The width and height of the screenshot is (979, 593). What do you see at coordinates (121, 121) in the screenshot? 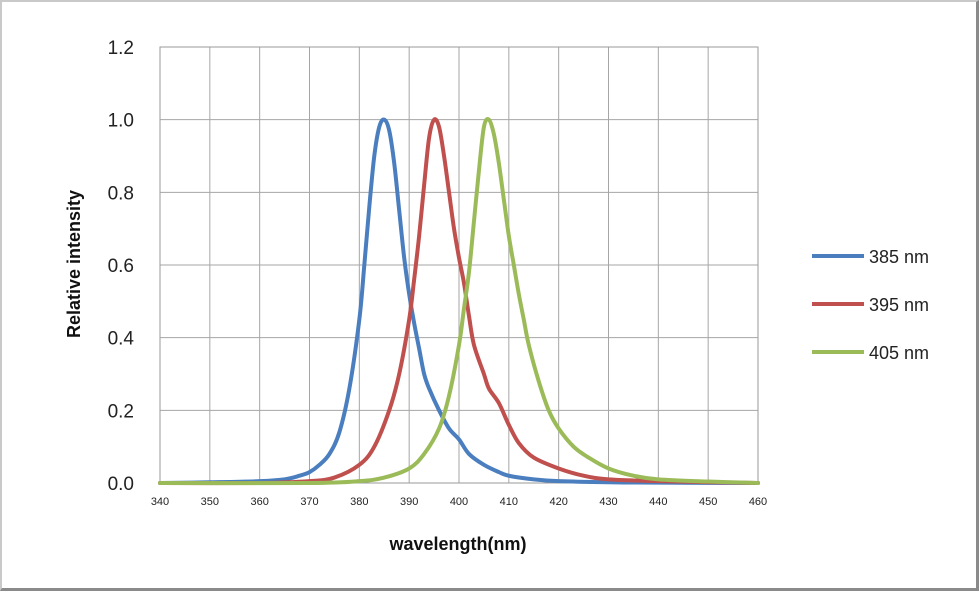
I see `y-tick-label-5: 1.0` at bounding box center [121, 121].